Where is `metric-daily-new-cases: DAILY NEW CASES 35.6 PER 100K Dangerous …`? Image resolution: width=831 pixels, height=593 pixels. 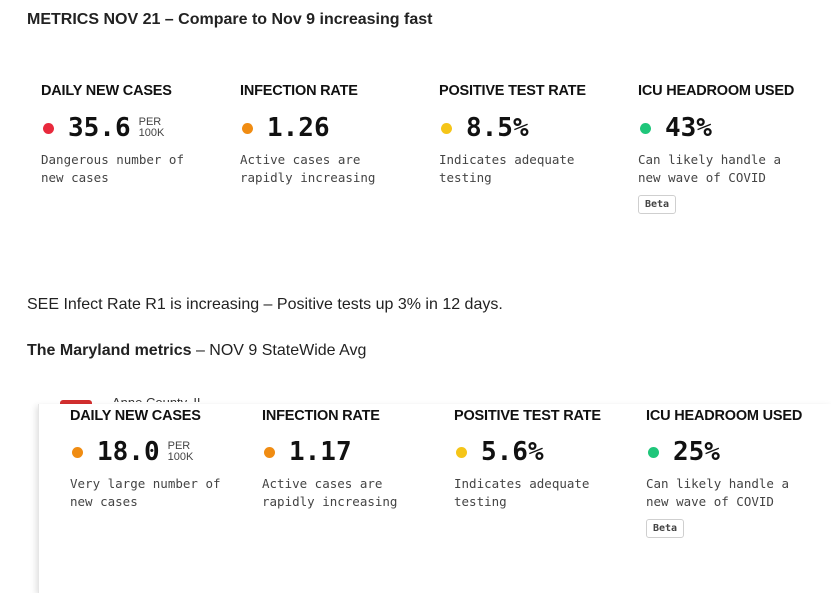 metric-daily-new-cases: DAILY NEW CASES 35.6 PER 100K Dangerous … is located at coordinates (136, 135).